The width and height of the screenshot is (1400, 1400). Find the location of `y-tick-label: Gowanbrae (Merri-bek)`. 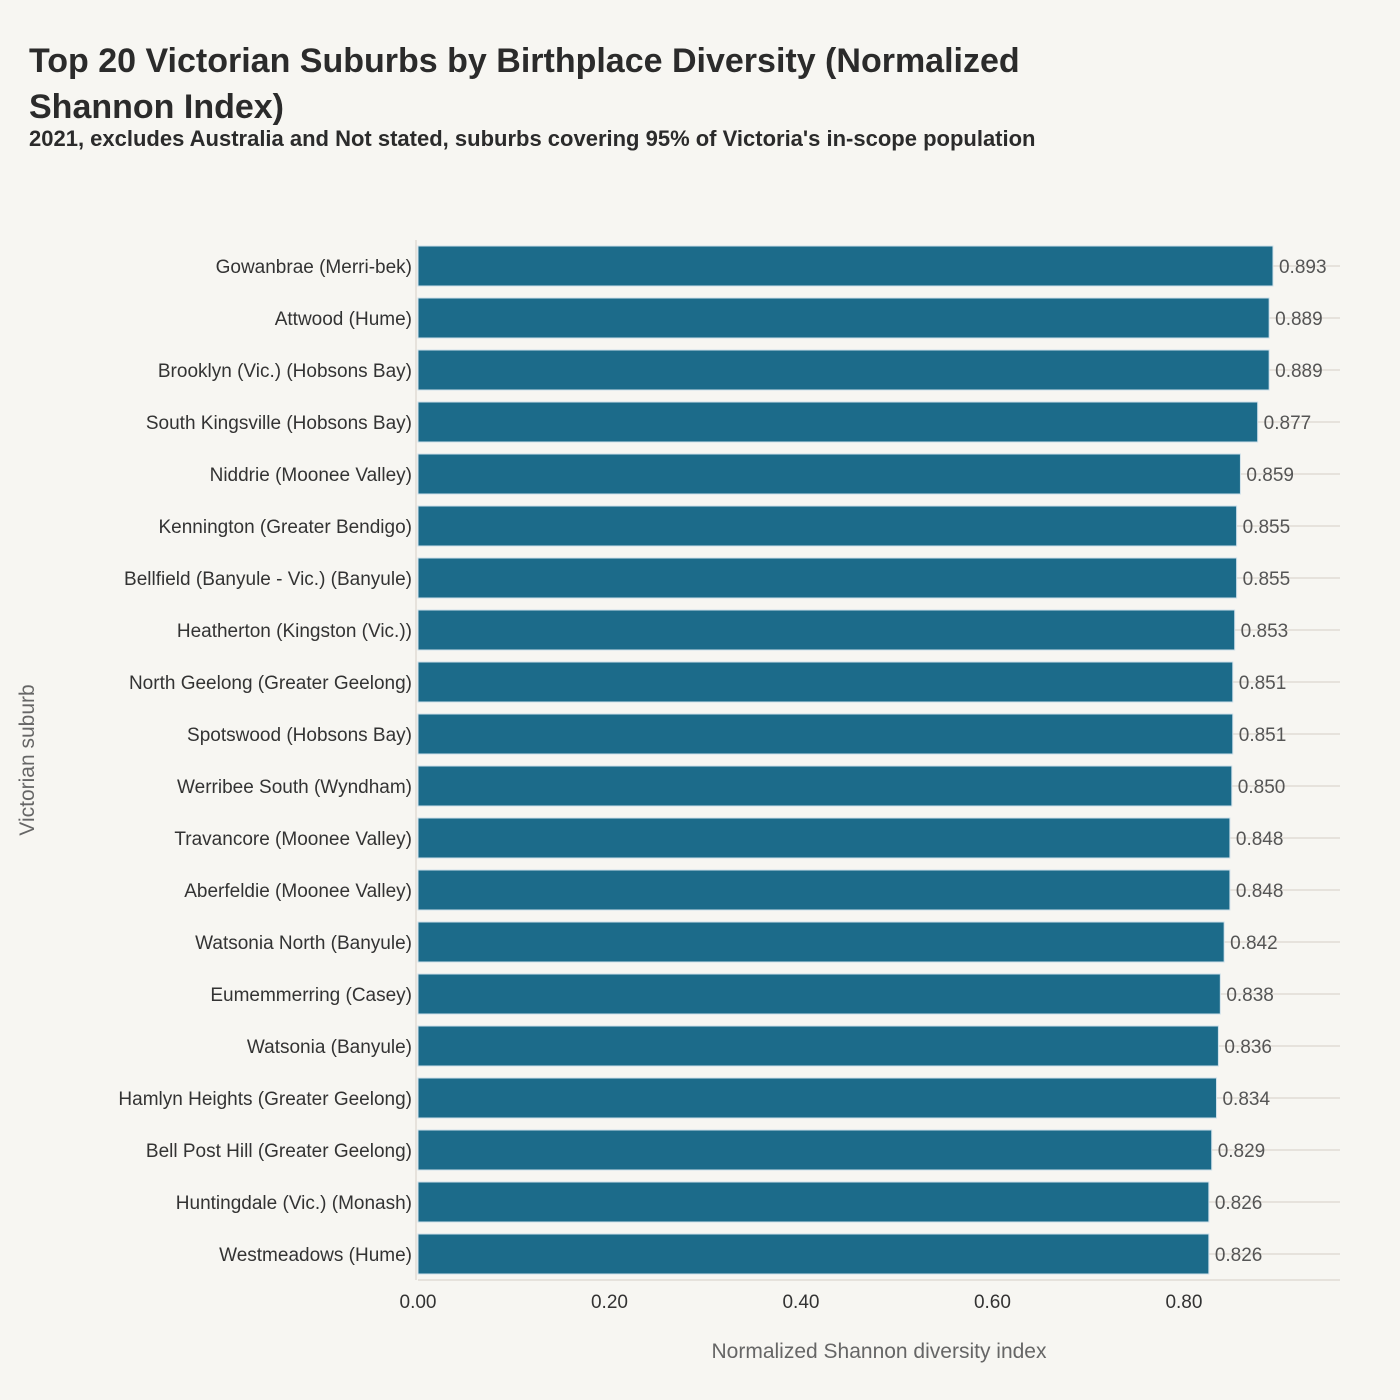

y-tick-label: Gowanbrae (Merri-bek) is located at coordinates (314, 267).